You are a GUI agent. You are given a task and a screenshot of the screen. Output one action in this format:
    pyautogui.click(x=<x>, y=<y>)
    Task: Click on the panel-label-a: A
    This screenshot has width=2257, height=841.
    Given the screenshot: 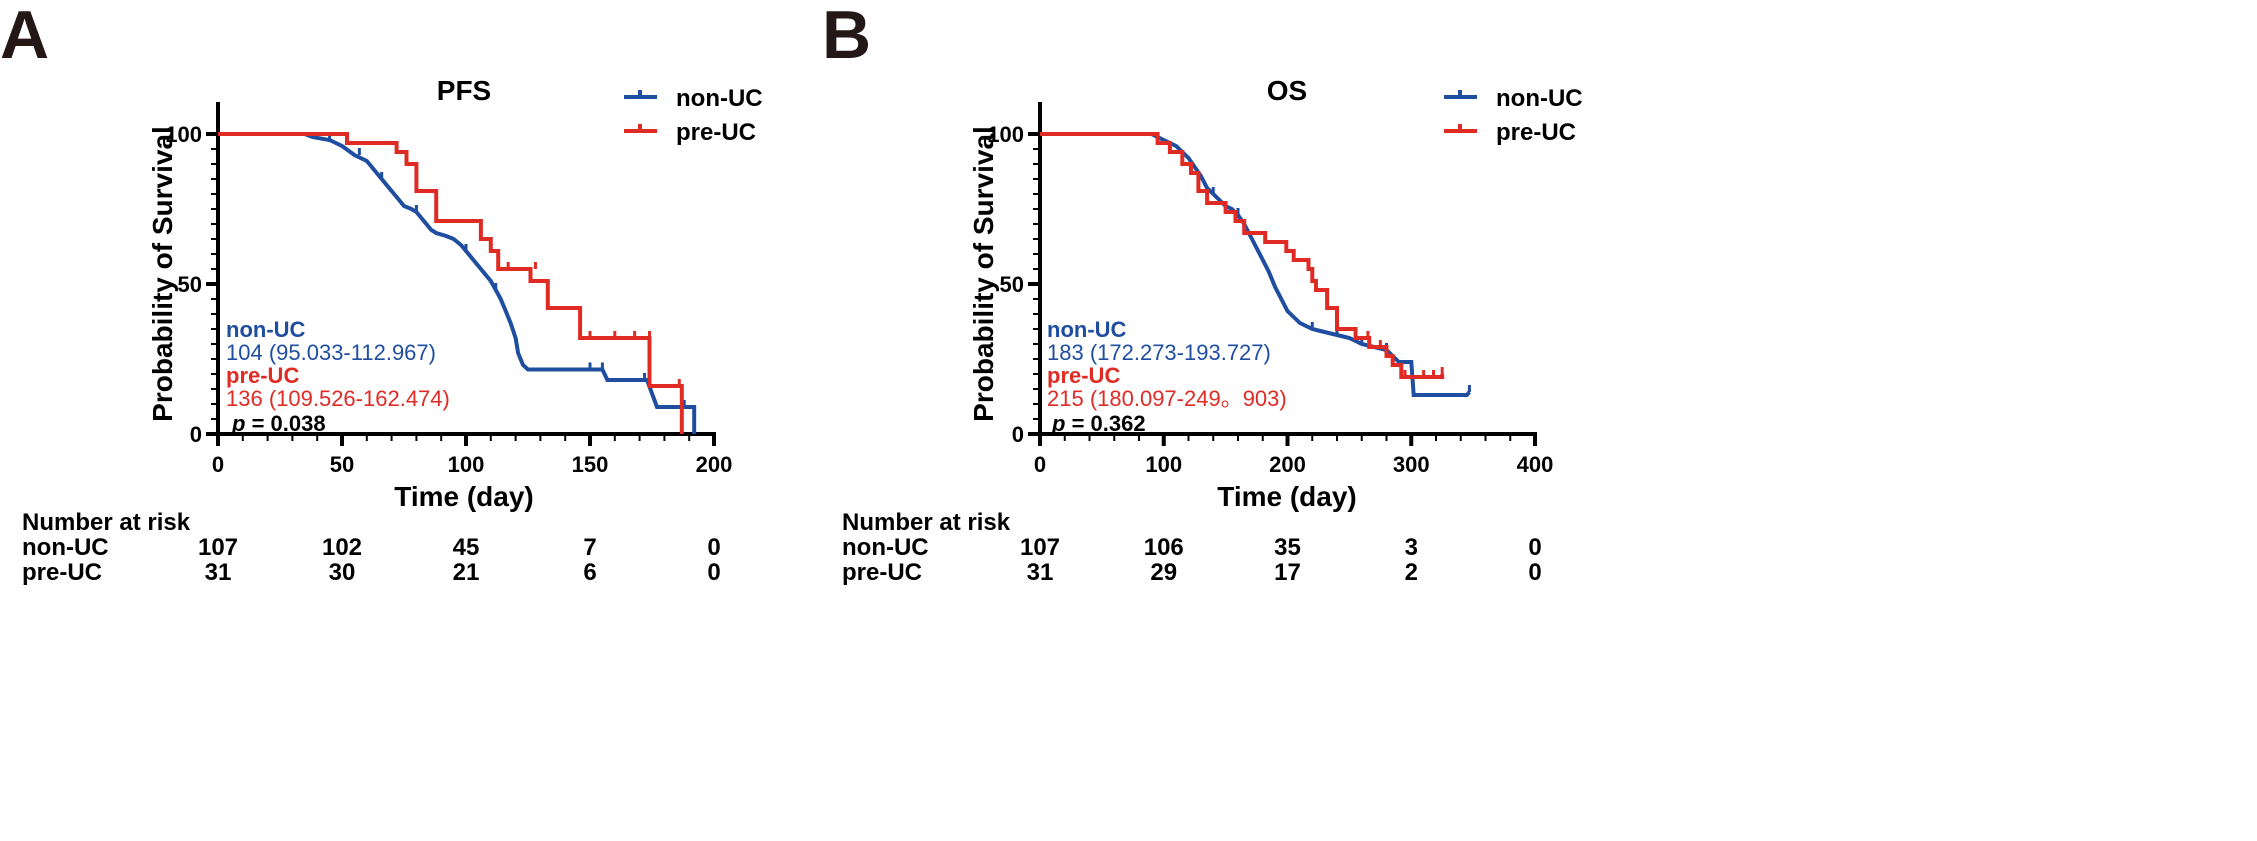 What is the action you would take?
    pyautogui.click(x=24, y=36)
    